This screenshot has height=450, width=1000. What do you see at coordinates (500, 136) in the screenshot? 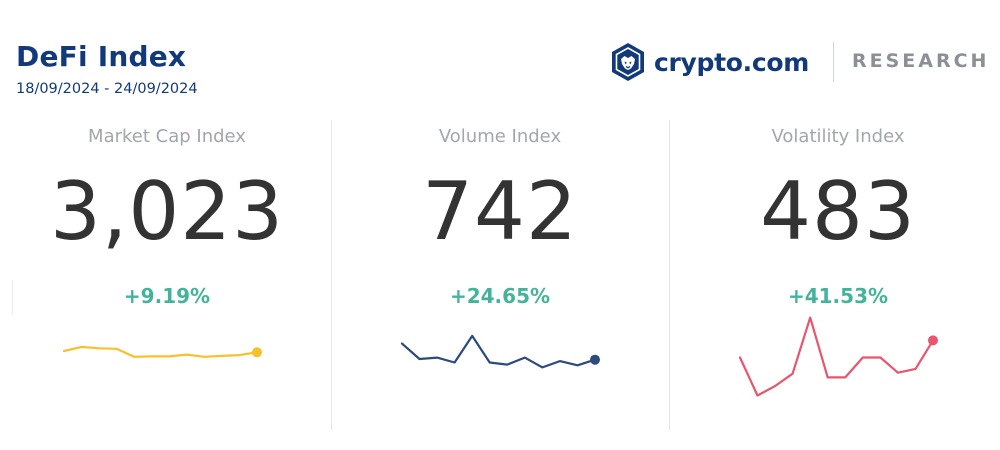
I see `volume-index-title: Volume Index` at bounding box center [500, 136].